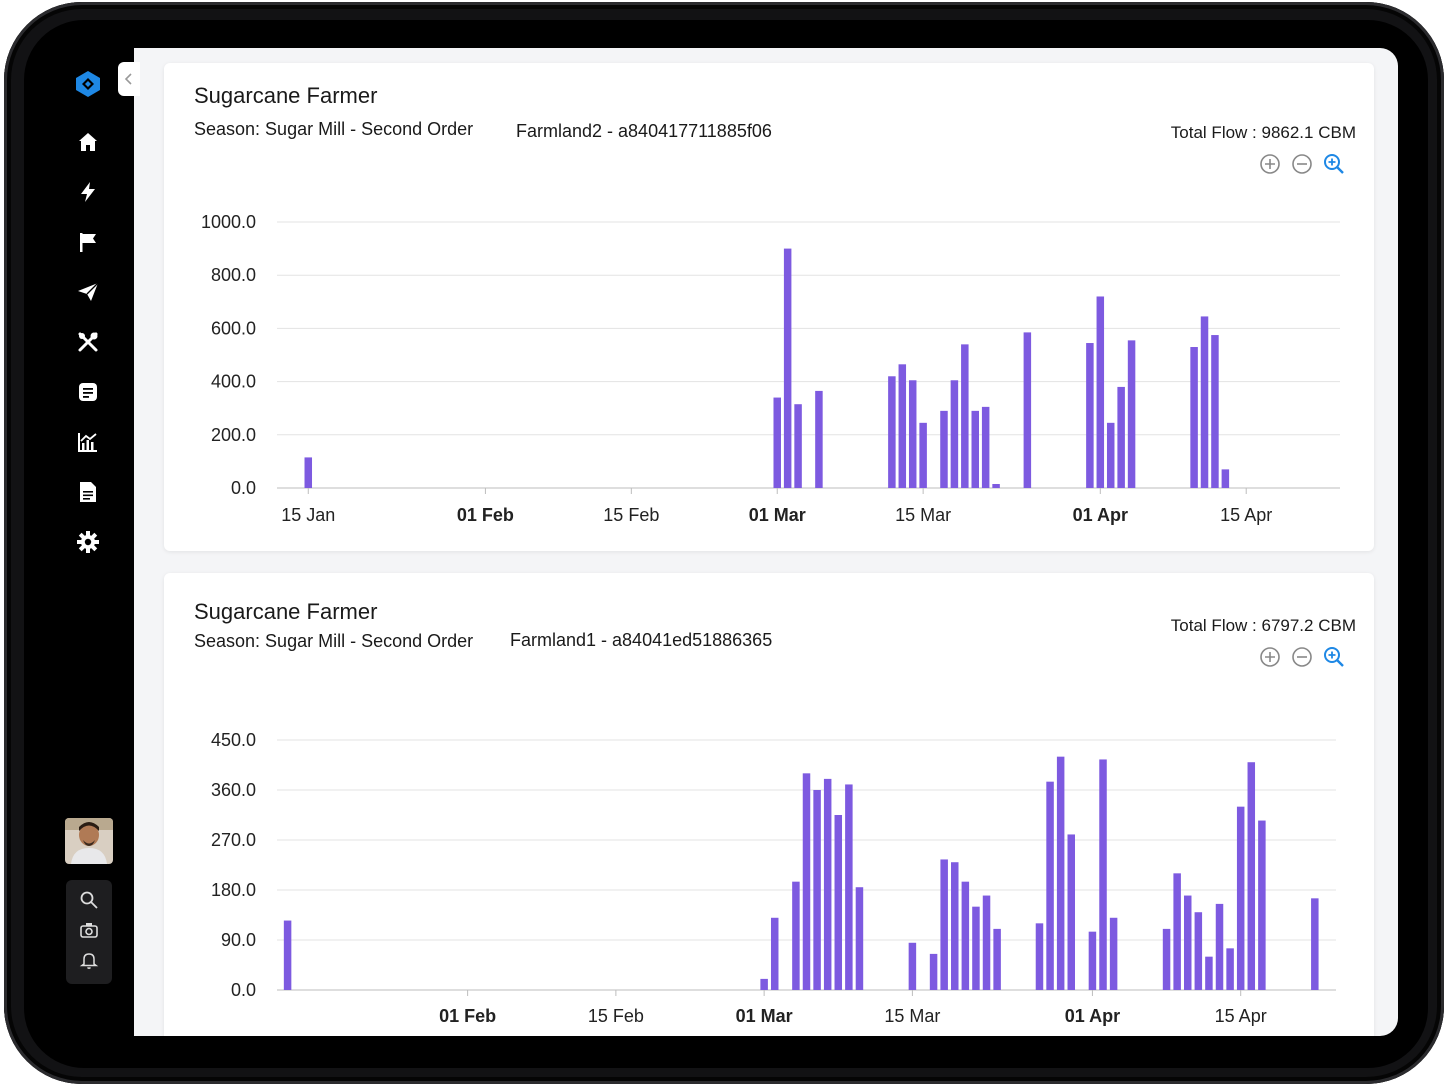  Describe the element at coordinates (88, 542) in the screenshot. I see `settings-icon` at that location.